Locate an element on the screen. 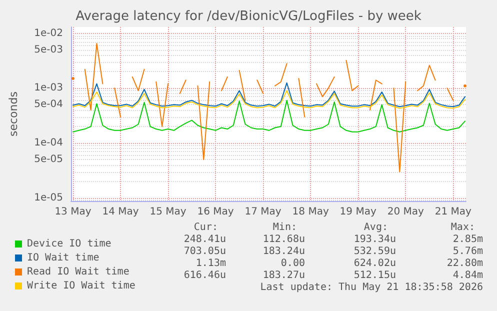 The height and width of the screenshot is (311, 497). text: 0.00 is located at coordinates (292, 264).